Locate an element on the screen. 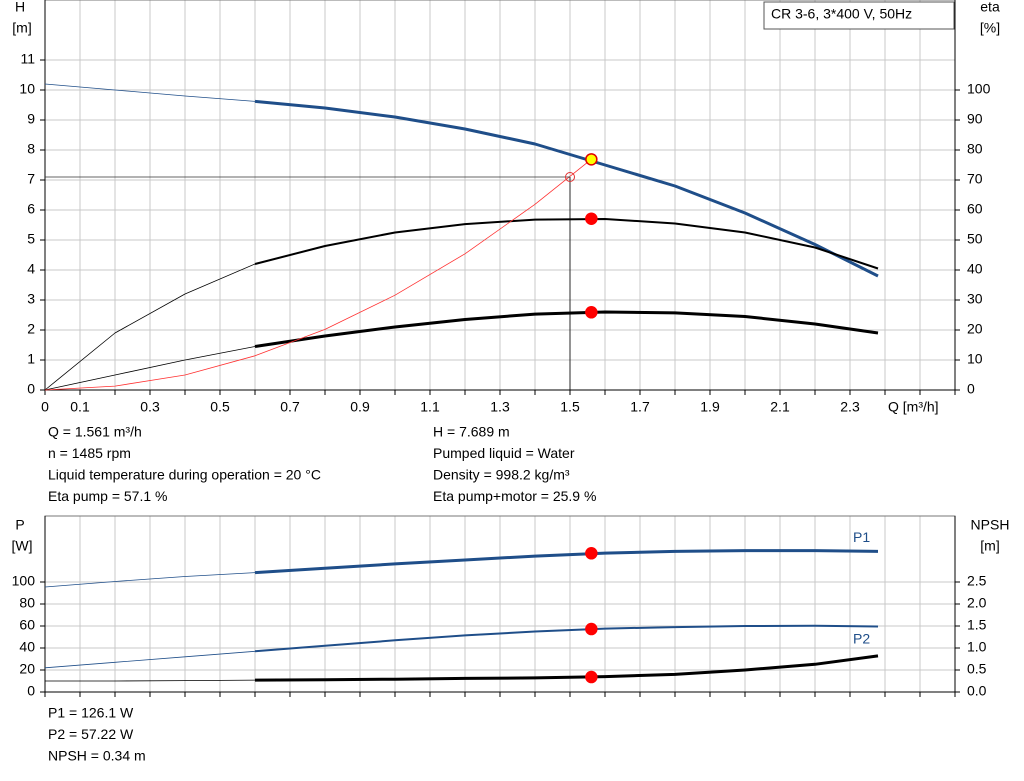 This screenshot has width=1024, height=781. x-tick-label: 0.7 is located at coordinates (290, 407).